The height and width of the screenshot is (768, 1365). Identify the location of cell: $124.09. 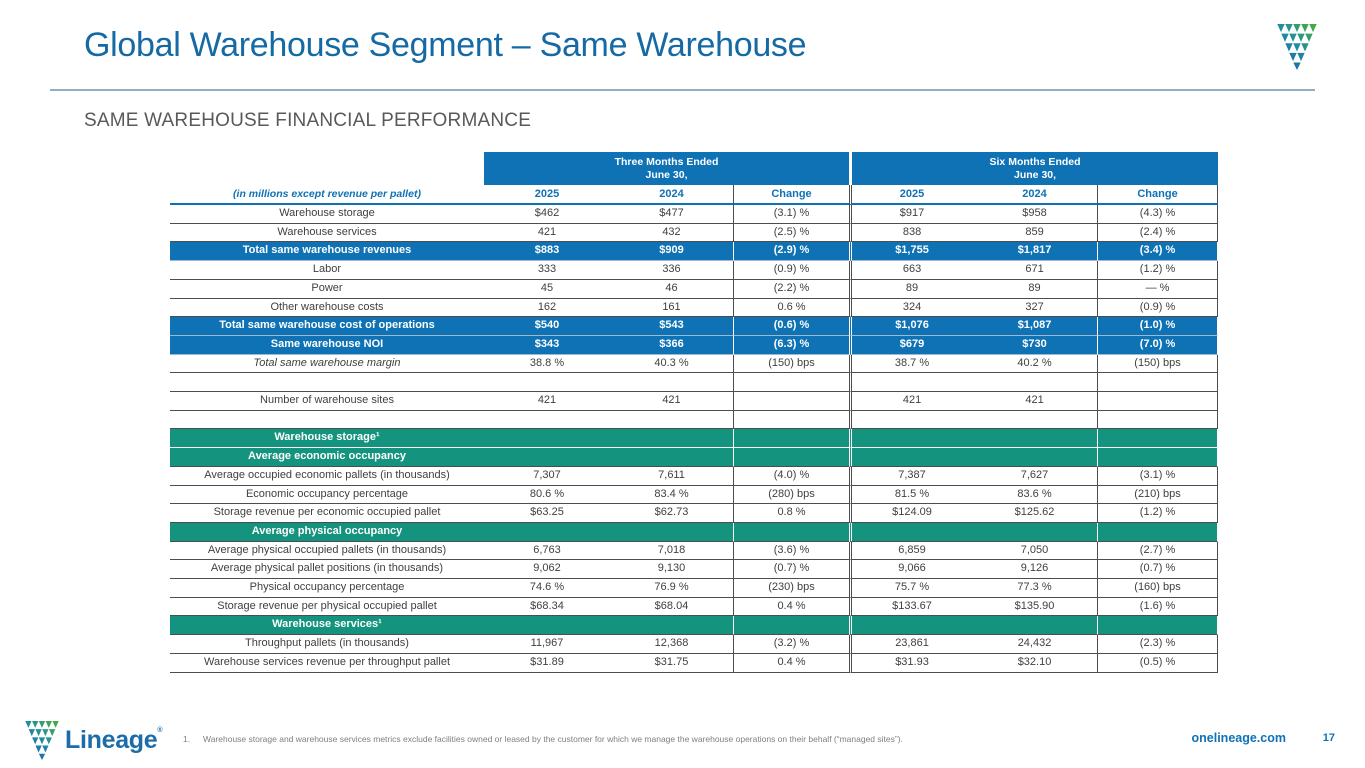
(911, 513).